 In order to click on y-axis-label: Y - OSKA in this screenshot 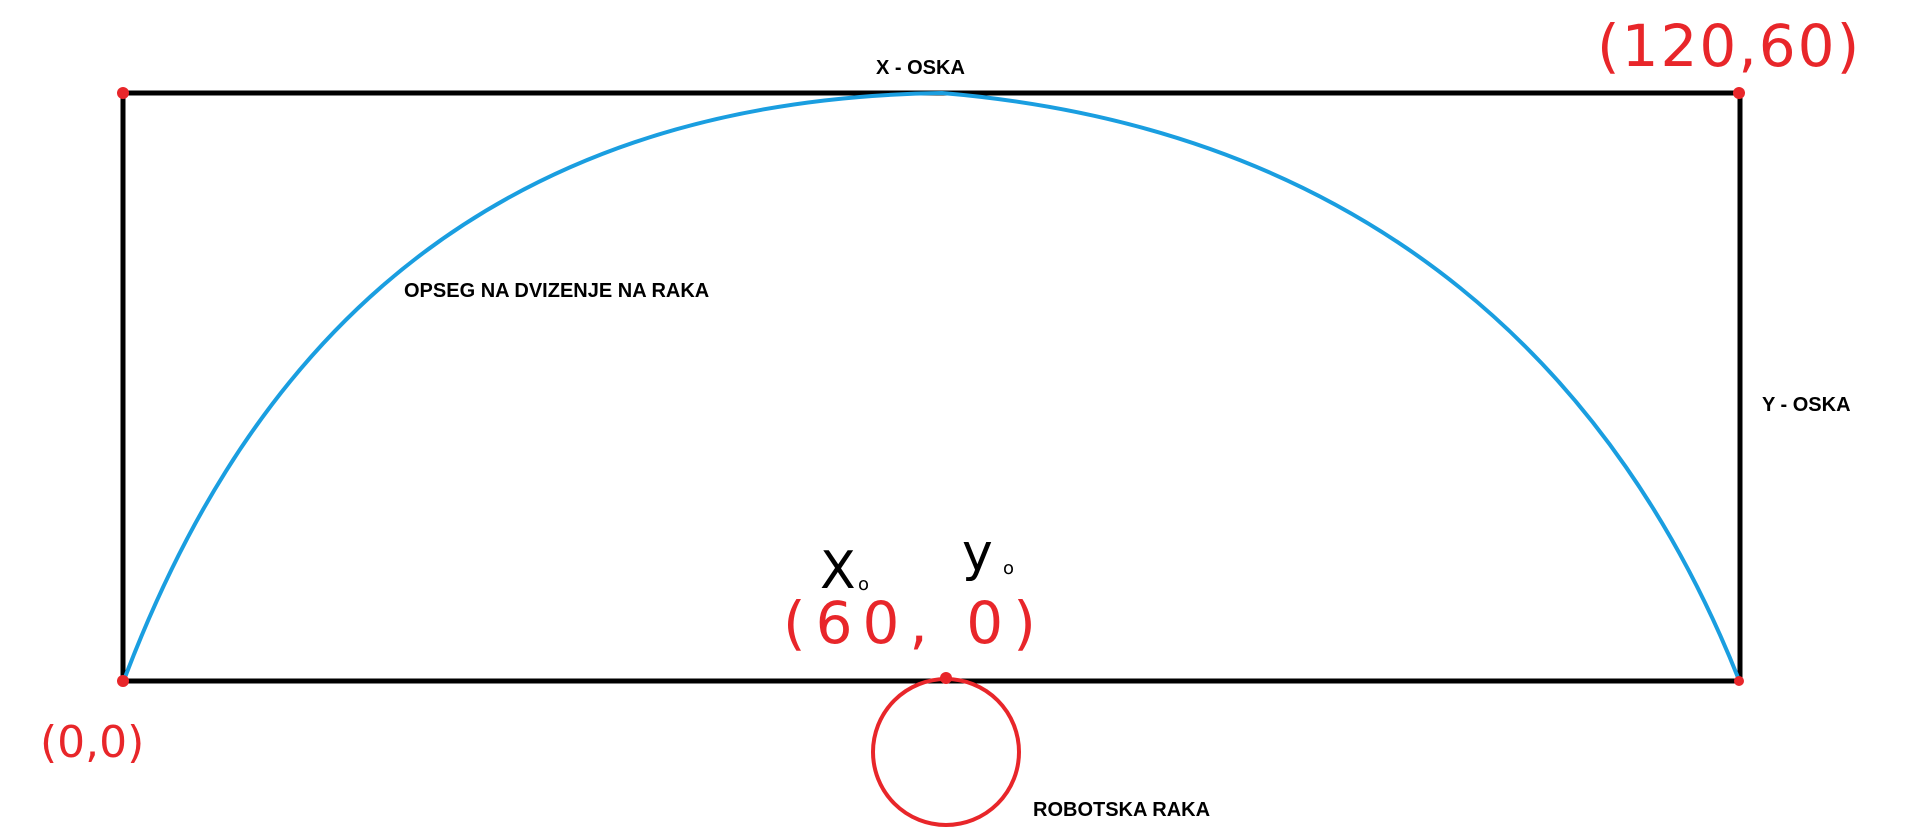, I will do `click(1806, 405)`.